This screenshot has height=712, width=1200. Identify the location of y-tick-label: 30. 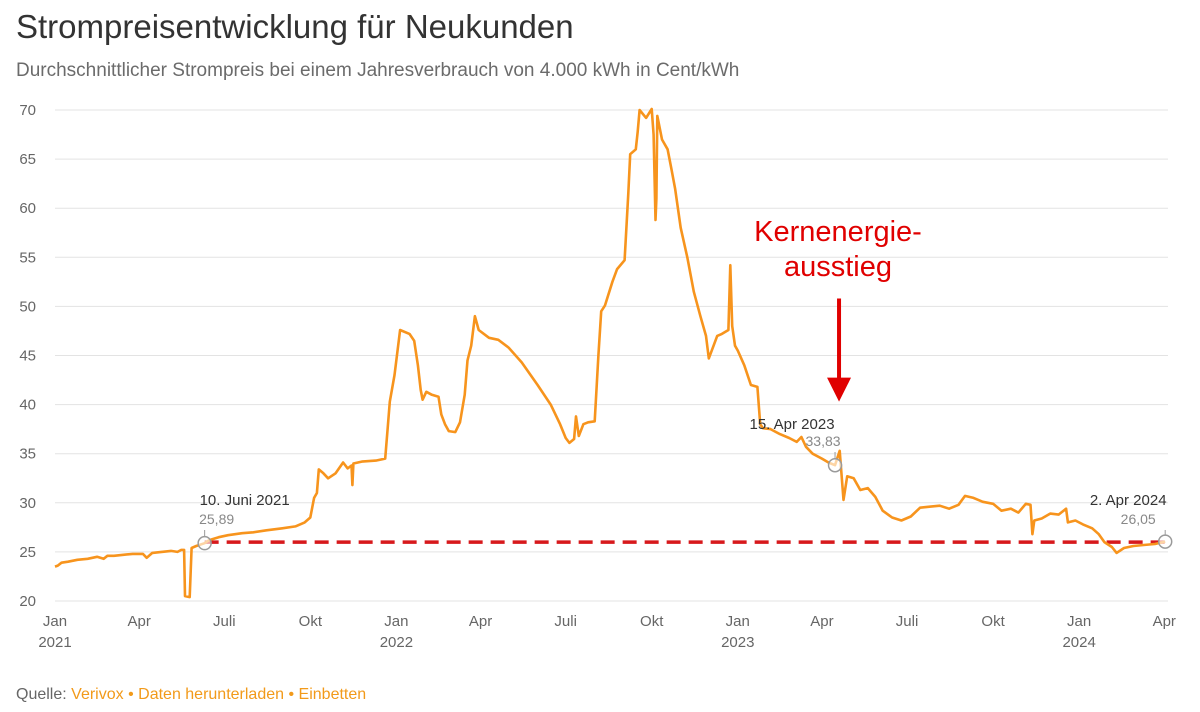
(27, 503).